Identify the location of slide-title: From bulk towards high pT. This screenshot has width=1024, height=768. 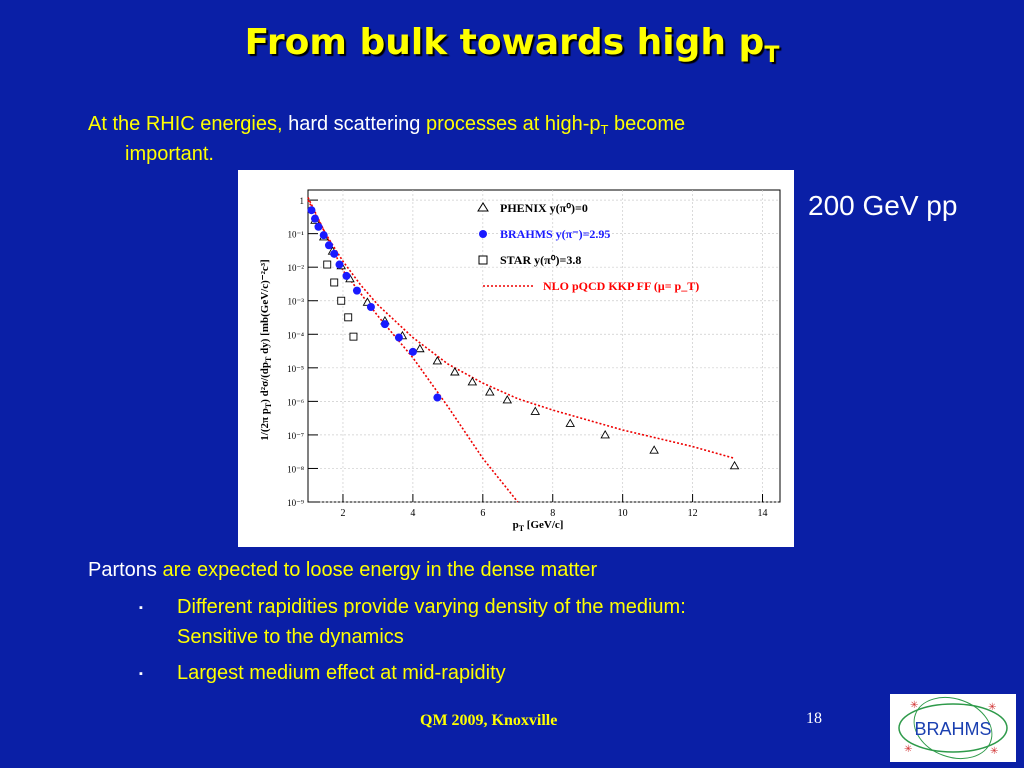
(512, 45).